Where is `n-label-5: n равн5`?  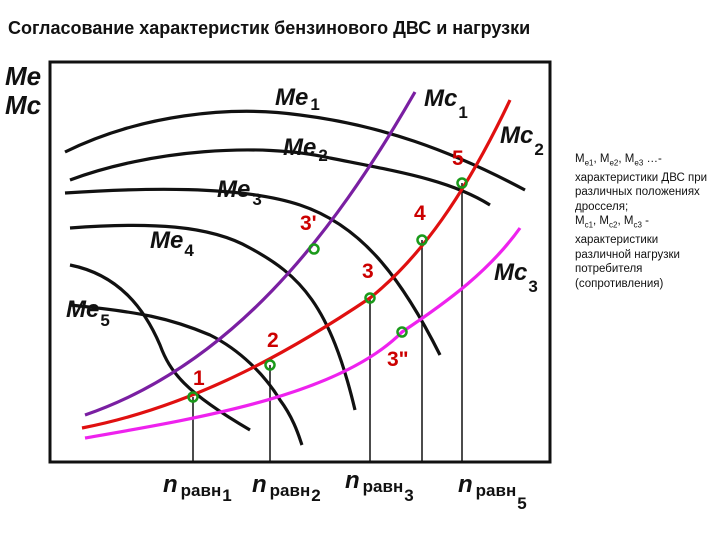
n-label-5: n равн5 is located at coordinates (492, 492).